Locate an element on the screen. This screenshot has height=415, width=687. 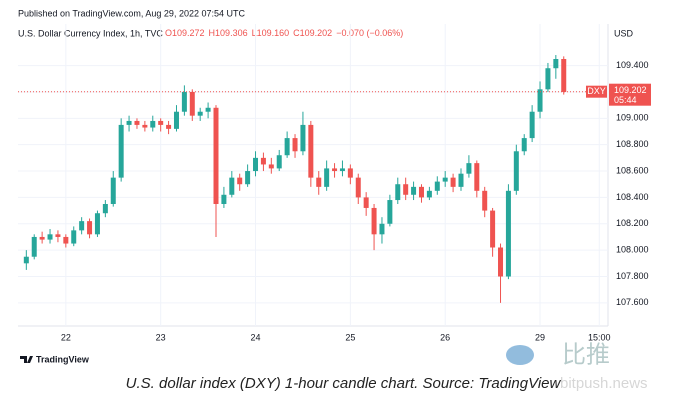
x-tick-label: 29 is located at coordinates (540, 337).